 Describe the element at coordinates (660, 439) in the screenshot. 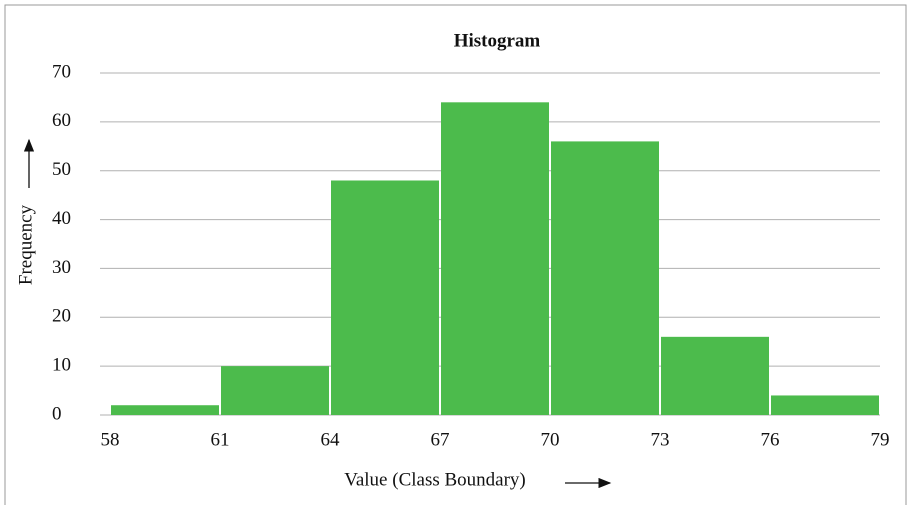

I see `x-tick-label: 73` at that location.